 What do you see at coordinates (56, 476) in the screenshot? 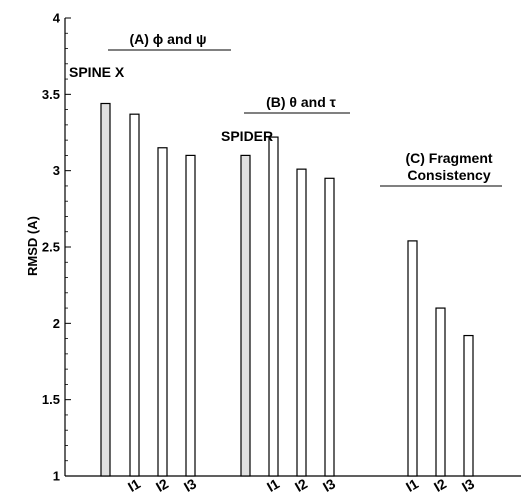
I see `y-tick-label: 1` at bounding box center [56, 476].